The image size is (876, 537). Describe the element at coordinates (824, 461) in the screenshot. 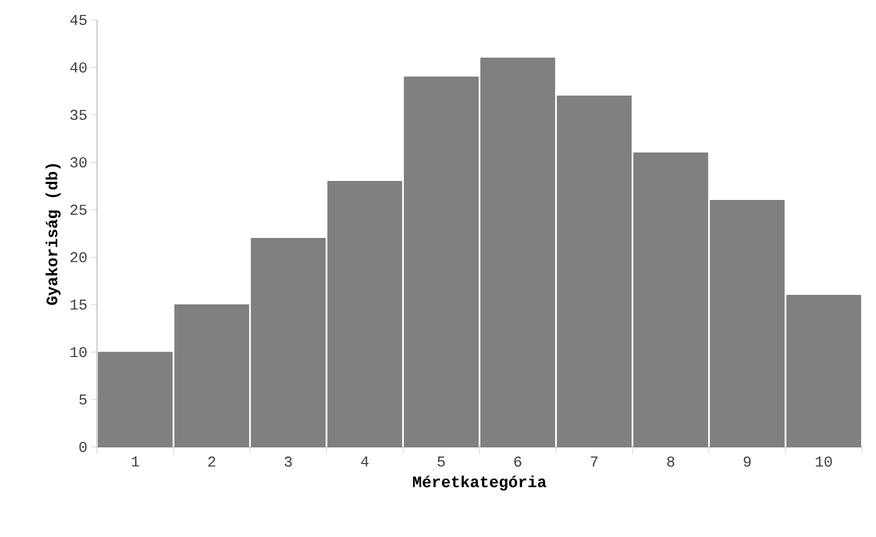

I see `x-tick-label: 10` at that location.